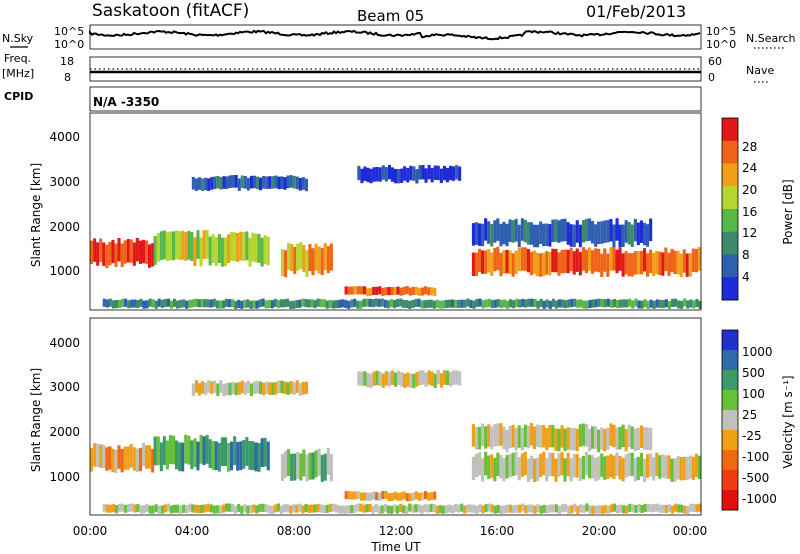  Describe the element at coordinates (730, 266) in the screenshot. I see `power-colorbar-swatch` at that location.